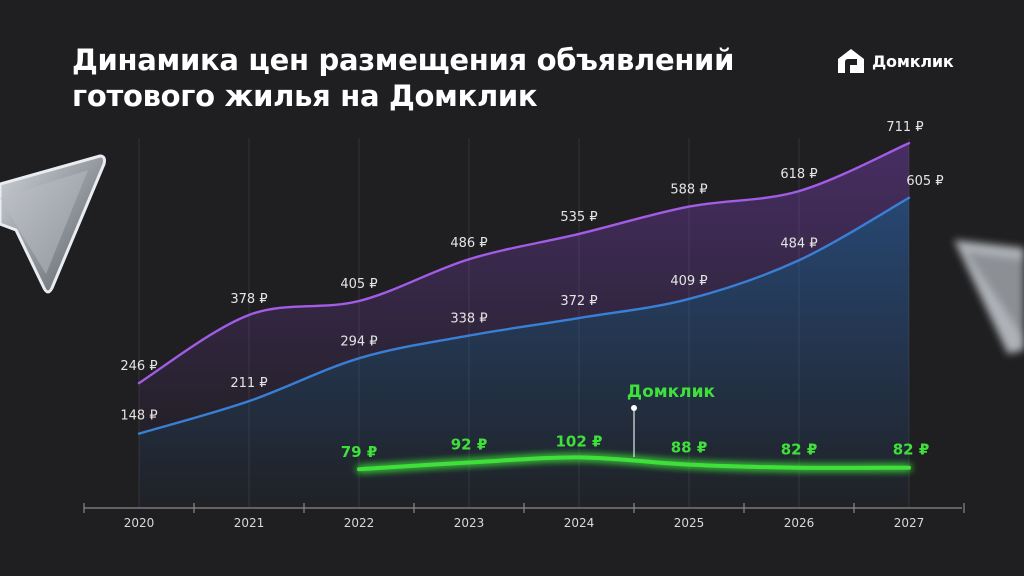  What do you see at coordinates (578, 301) in the screenshot?
I see `blue-data-label: 372 ₽` at bounding box center [578, 301].